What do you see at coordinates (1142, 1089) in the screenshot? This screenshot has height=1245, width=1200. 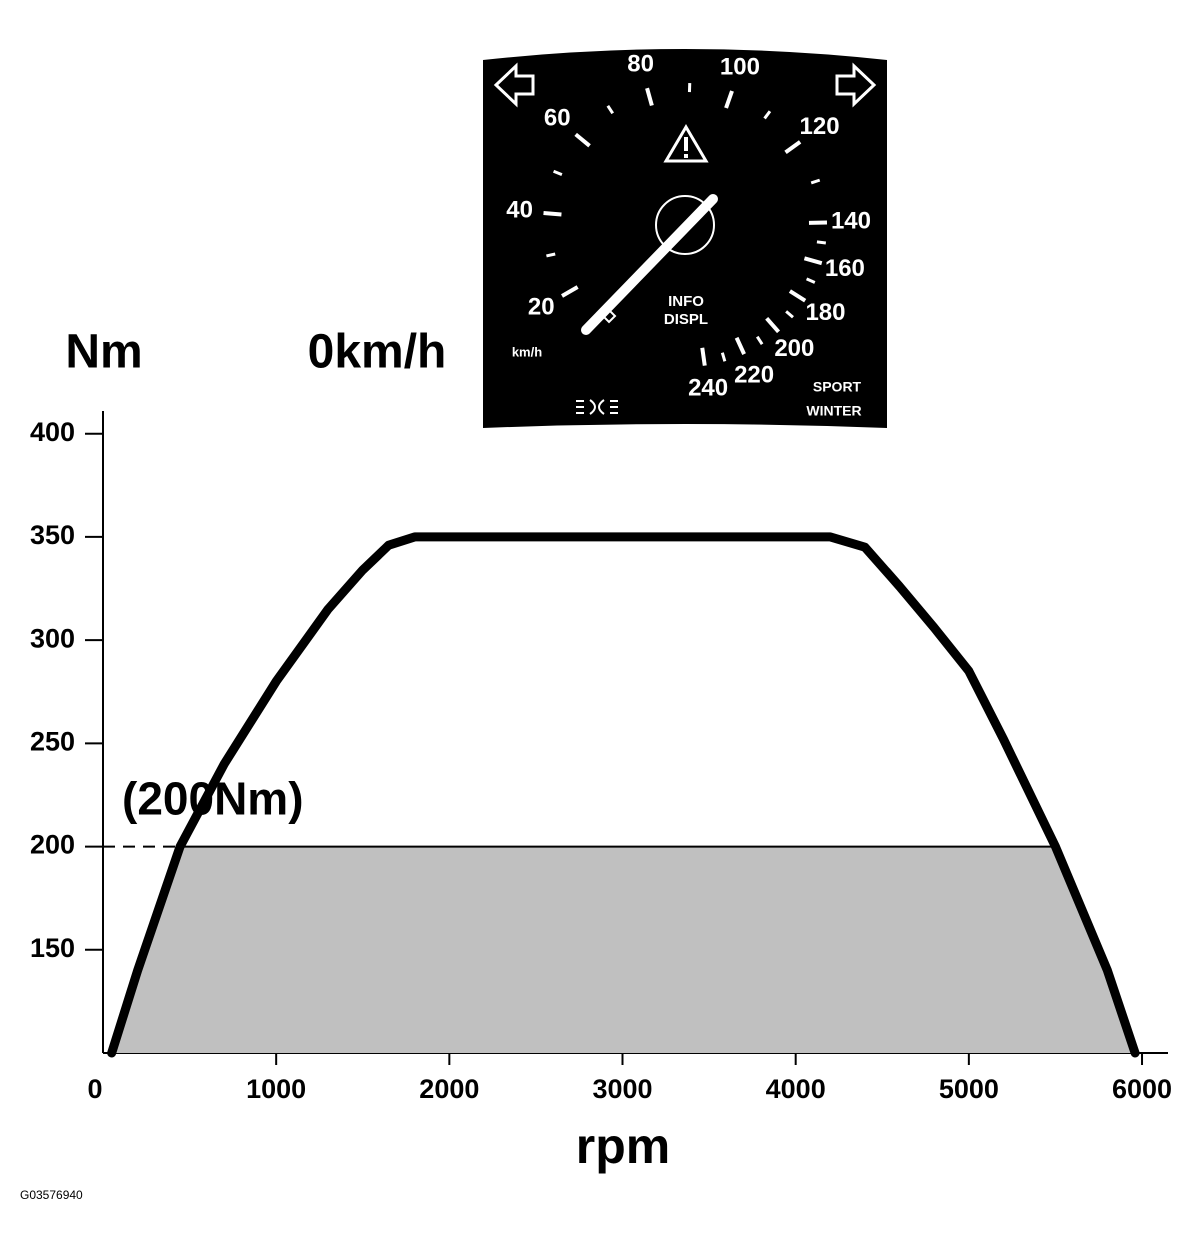 I see `x-tick-label: 6000` at bounding box center [1142, 1089].